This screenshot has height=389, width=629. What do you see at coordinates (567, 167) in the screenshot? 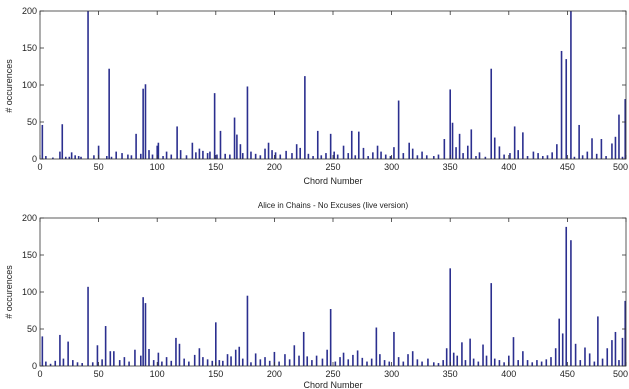
I see `x-tick-label-top-9: 450` at bounding box center [567, 167].